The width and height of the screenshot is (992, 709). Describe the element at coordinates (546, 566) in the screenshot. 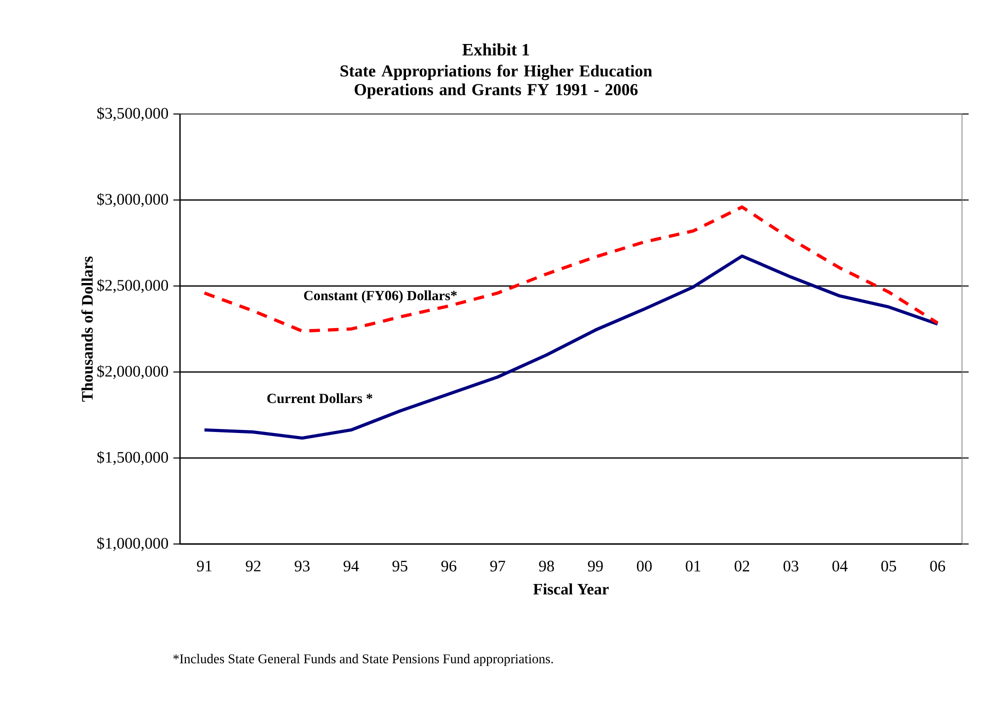

I see `x-tick-label: 98` at that location.